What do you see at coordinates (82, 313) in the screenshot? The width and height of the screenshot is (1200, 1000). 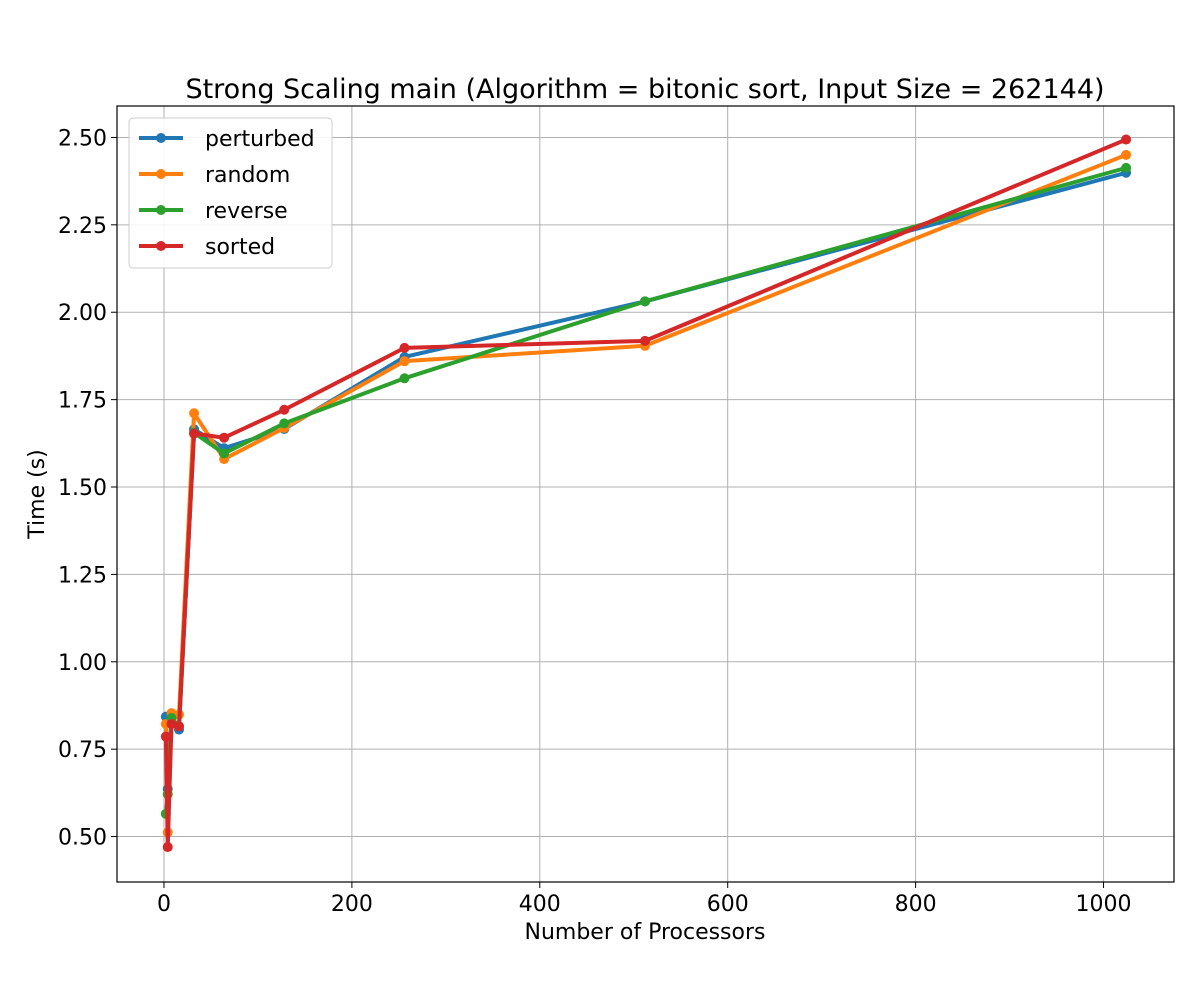 I see `y-tick-label: 2.00` at bounding box center [82, 313].